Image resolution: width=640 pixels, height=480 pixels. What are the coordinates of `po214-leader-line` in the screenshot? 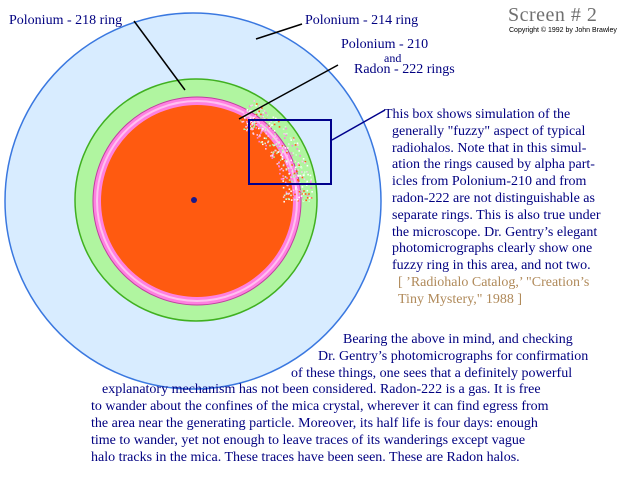 It's located at (279, 31).